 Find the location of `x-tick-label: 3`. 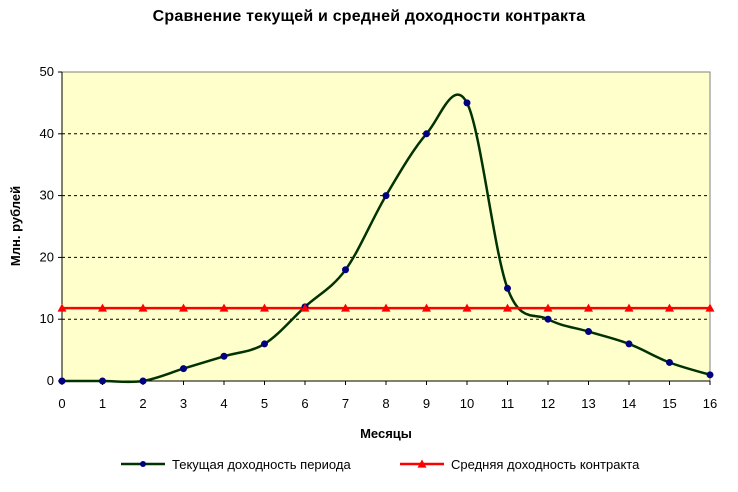

x-tick-label: 3 is located at coordinates (183, 403).